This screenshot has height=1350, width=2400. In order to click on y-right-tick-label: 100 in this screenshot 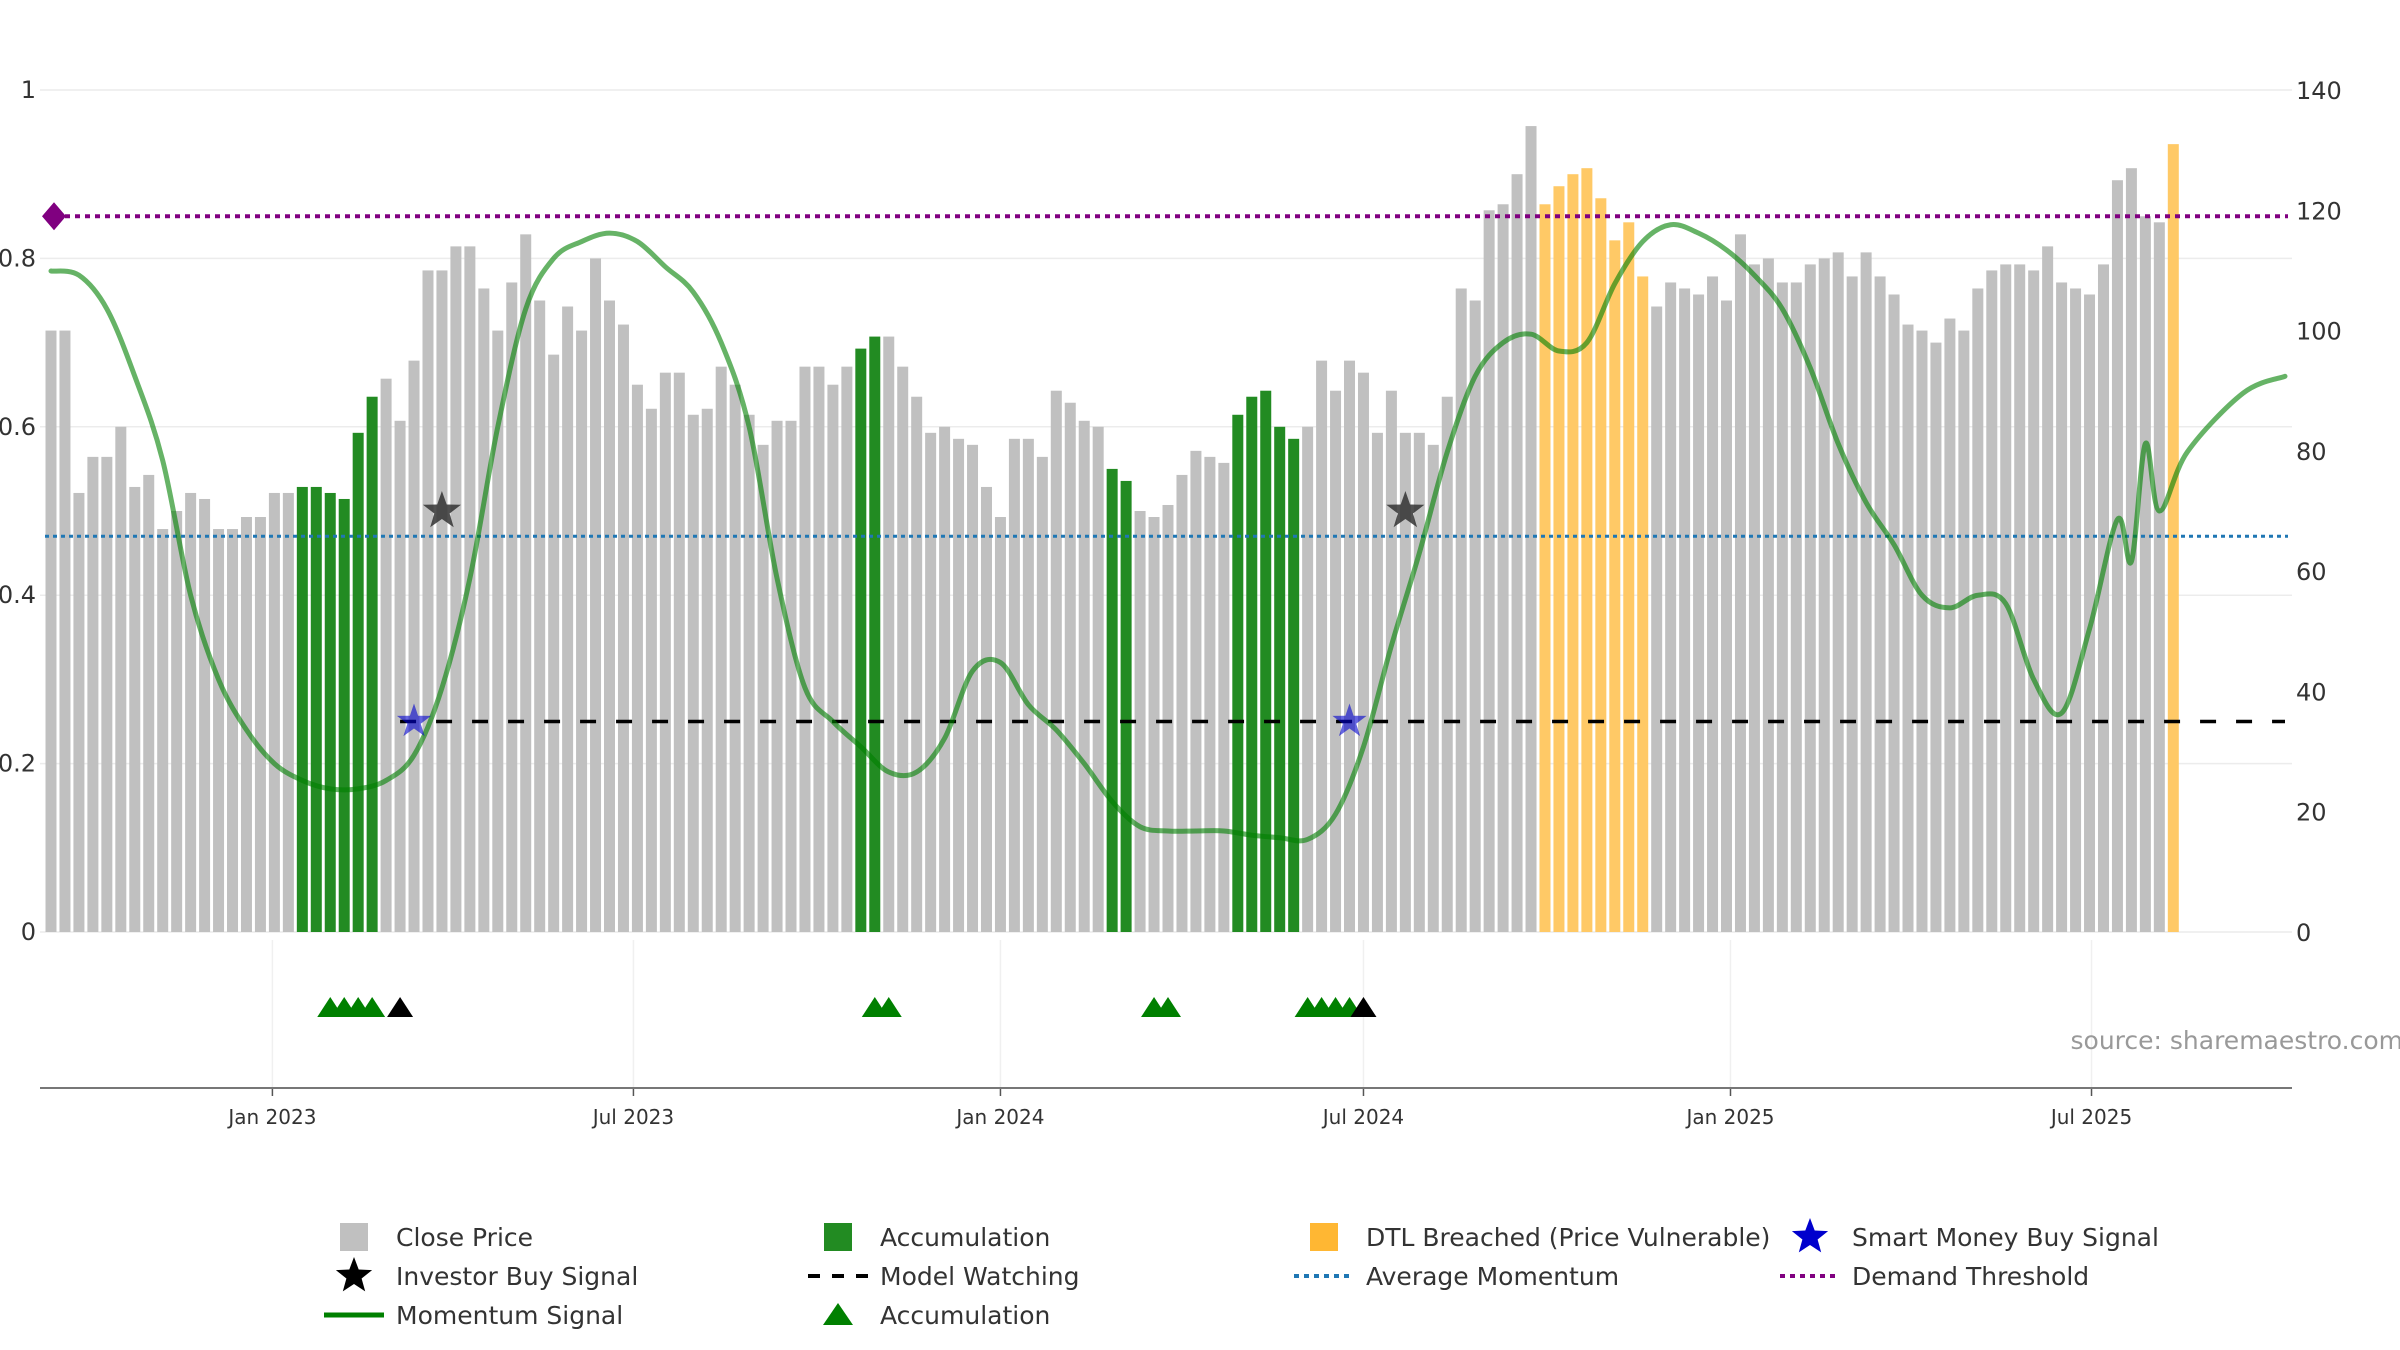, I will do `click(2319, 332)`.